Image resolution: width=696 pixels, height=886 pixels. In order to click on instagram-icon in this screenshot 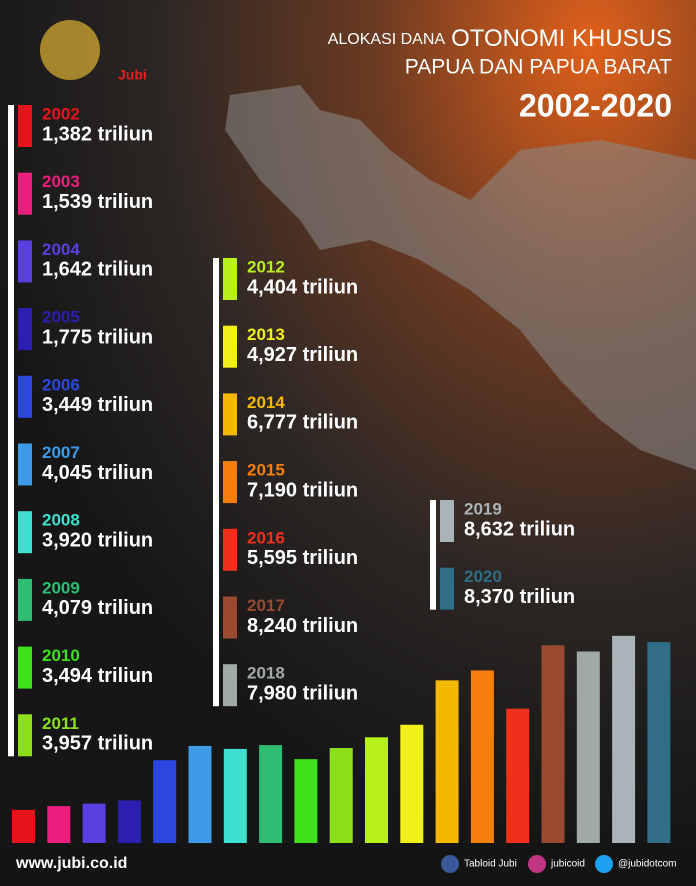, I will do `click(537, 864)`.